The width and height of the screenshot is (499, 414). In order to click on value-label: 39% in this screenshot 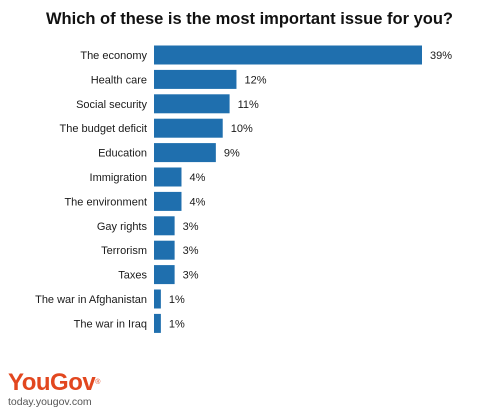, I will do `click(441, 56)`.